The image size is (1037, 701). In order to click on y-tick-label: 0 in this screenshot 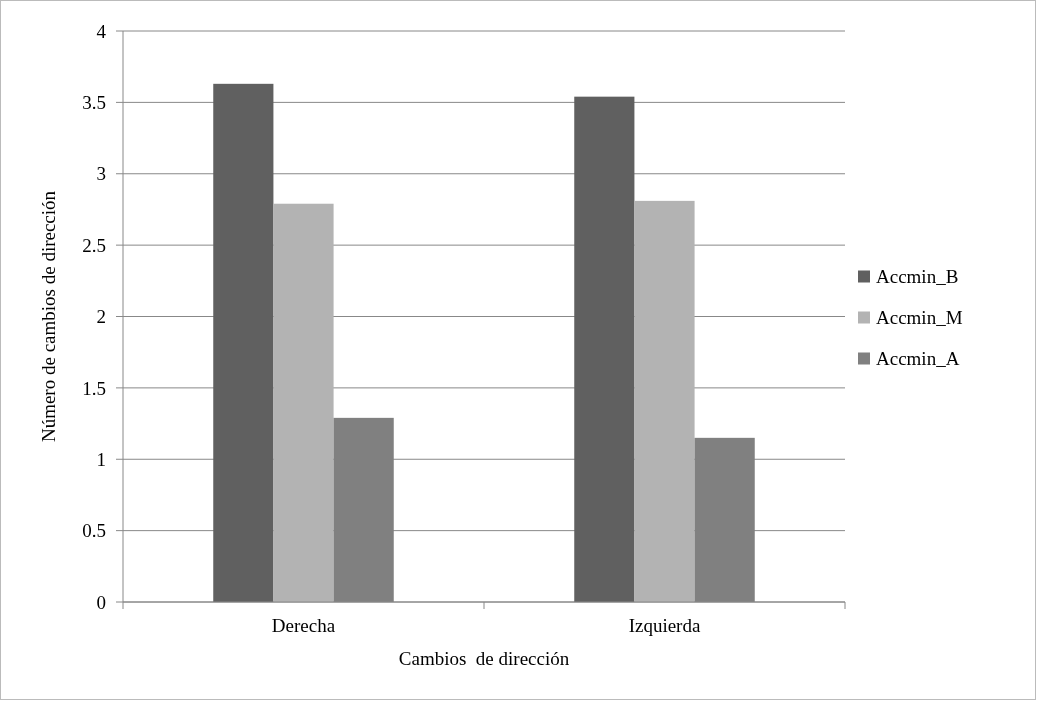, I will do `click(101, 602)`.